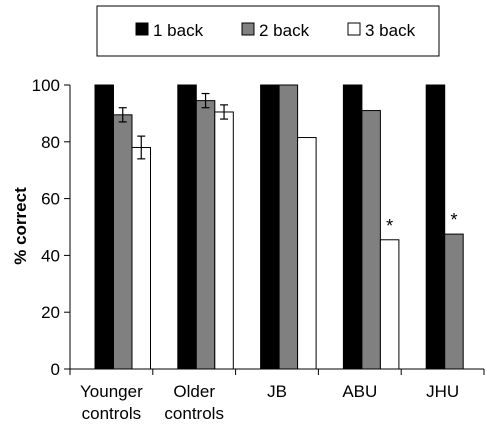  What do you see at coordinates (390, 30) in the screenshot?
I see `legend-label-3-back: 3 back` at bounding box center [390, 30].